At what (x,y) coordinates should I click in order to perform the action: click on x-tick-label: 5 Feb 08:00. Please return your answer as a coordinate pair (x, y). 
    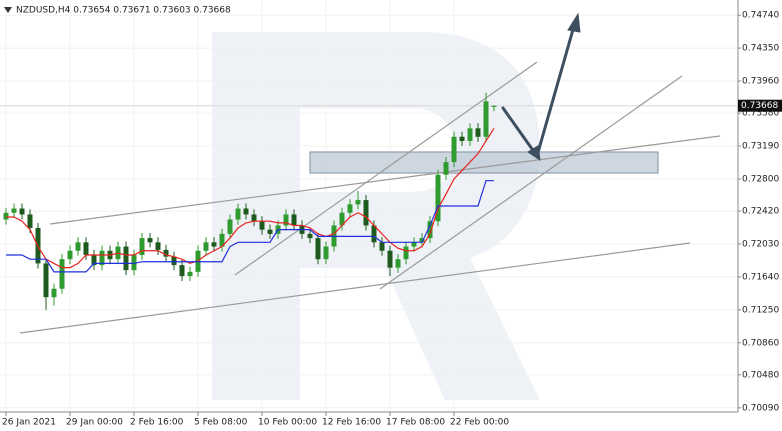
    Looking at the image, I should click on (221, 423).